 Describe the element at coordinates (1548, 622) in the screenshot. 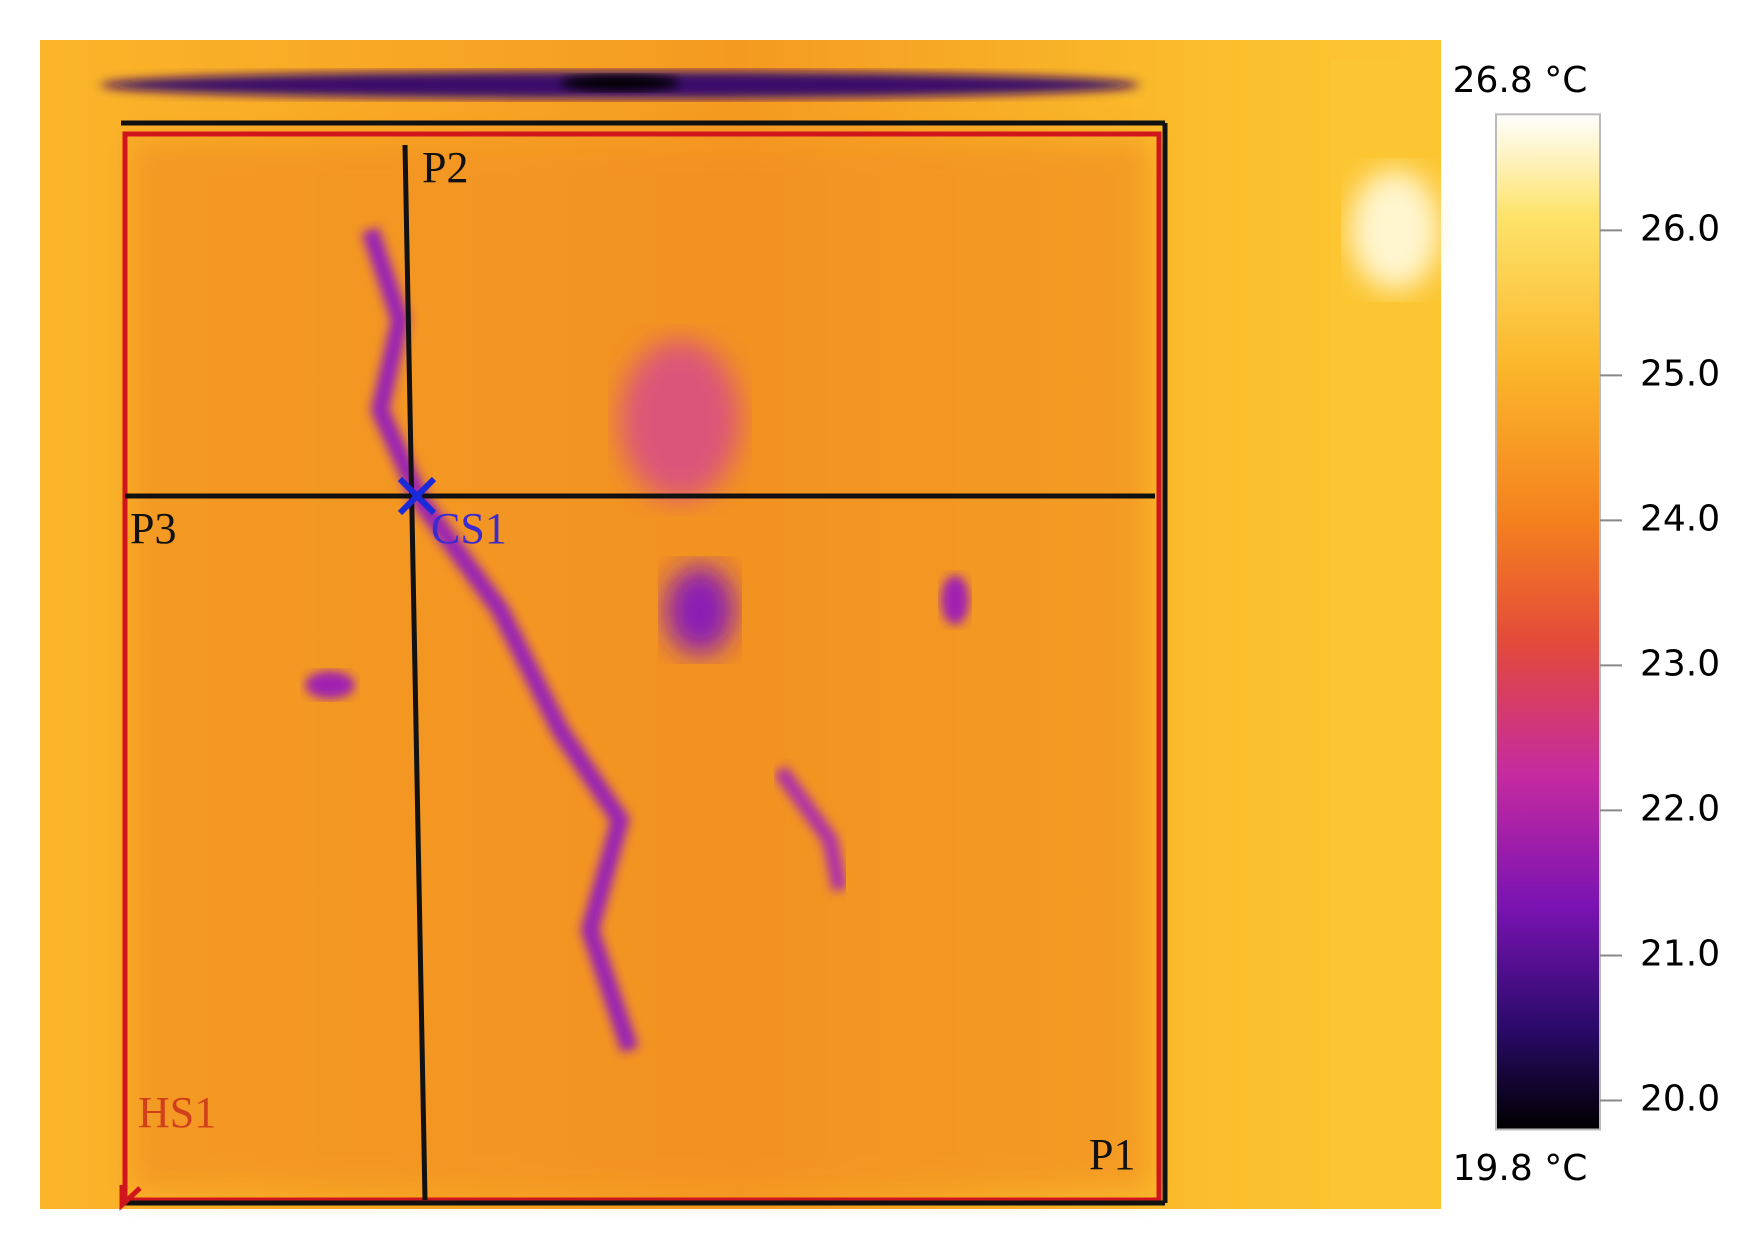

I see `colorbar-scale` at that location.